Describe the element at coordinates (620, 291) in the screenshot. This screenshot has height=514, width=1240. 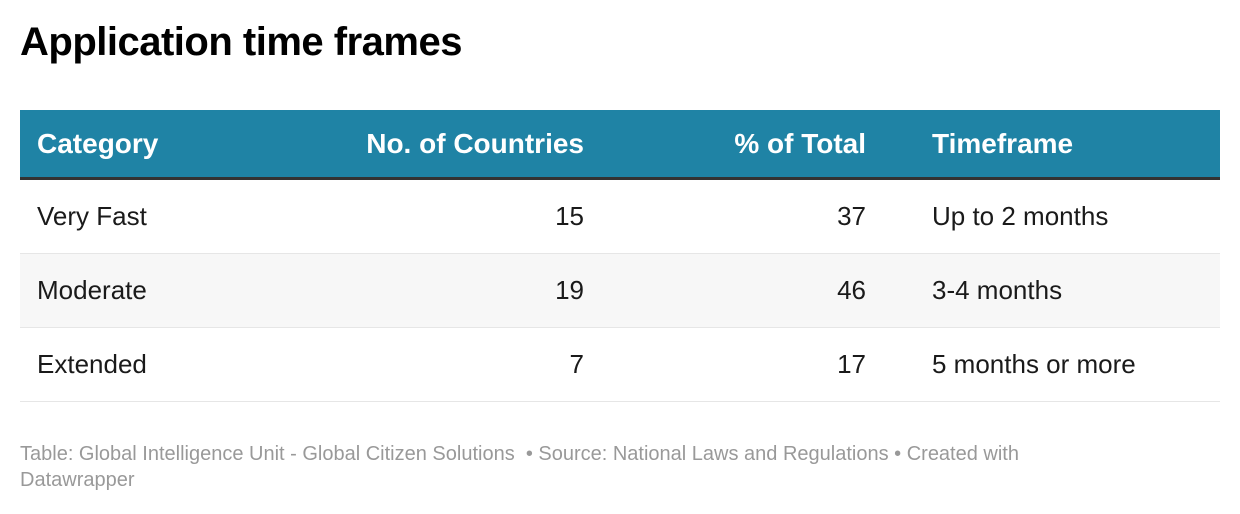
I see `table-row: Moderate 19 46 3-4 months` at that location.